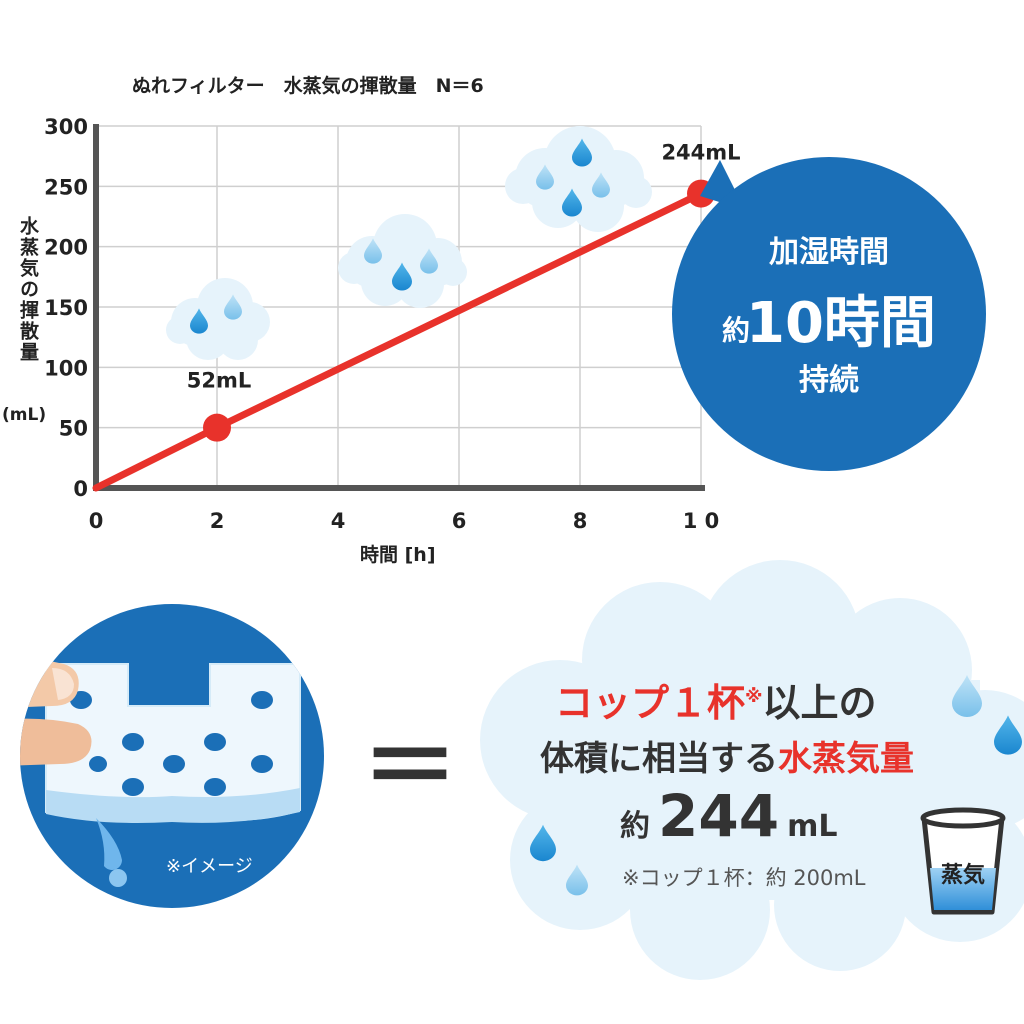  Describe the element at coordinates (754, 696) in the screenshot. I see `headline-note: ※` at that location.